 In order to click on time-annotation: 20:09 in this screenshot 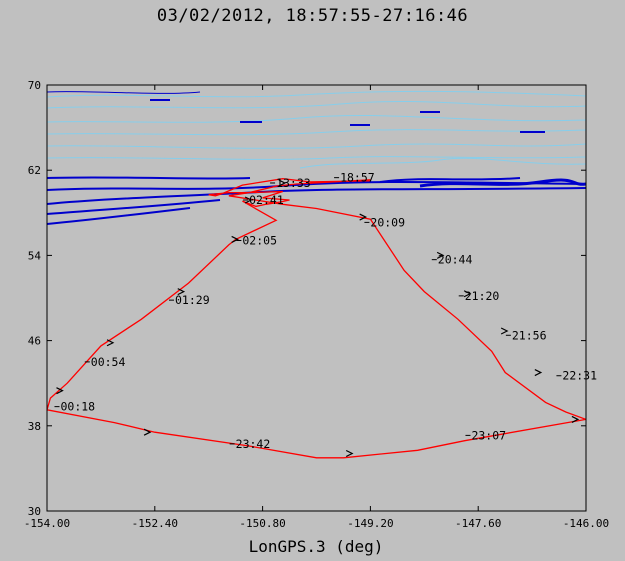, I will do `click(387, 222)`.